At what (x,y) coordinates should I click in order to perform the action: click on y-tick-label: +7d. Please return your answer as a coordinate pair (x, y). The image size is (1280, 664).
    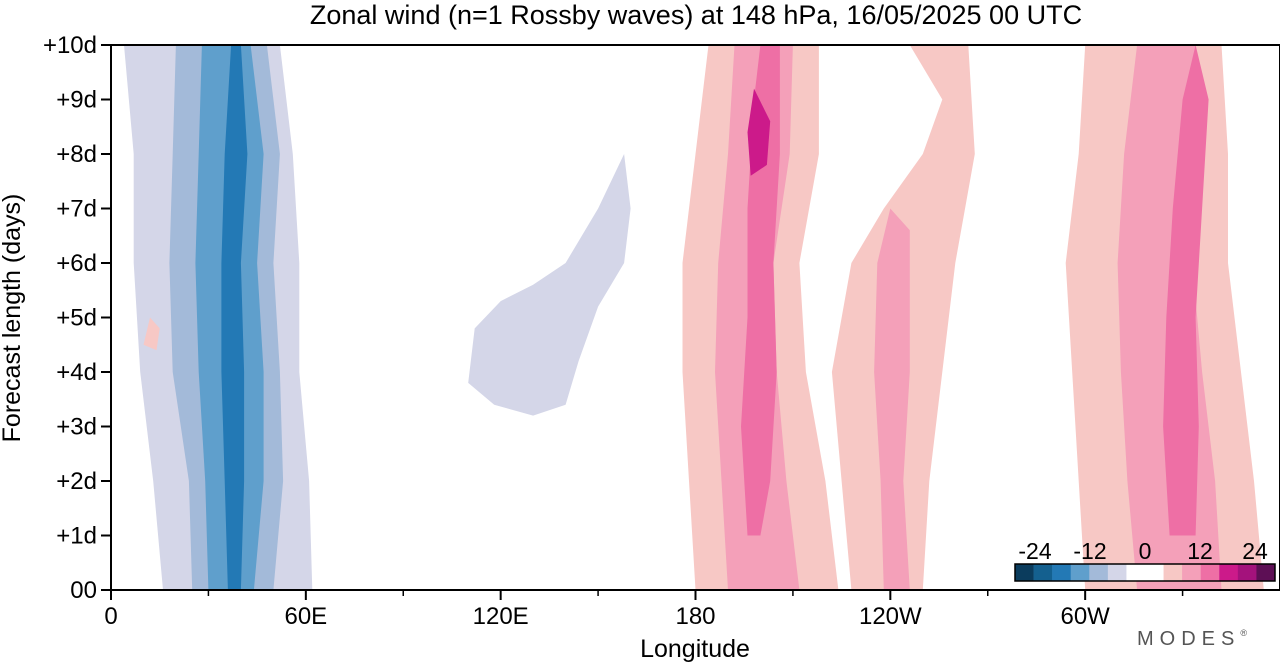
    Looking at the image, I should click on (76, 209).